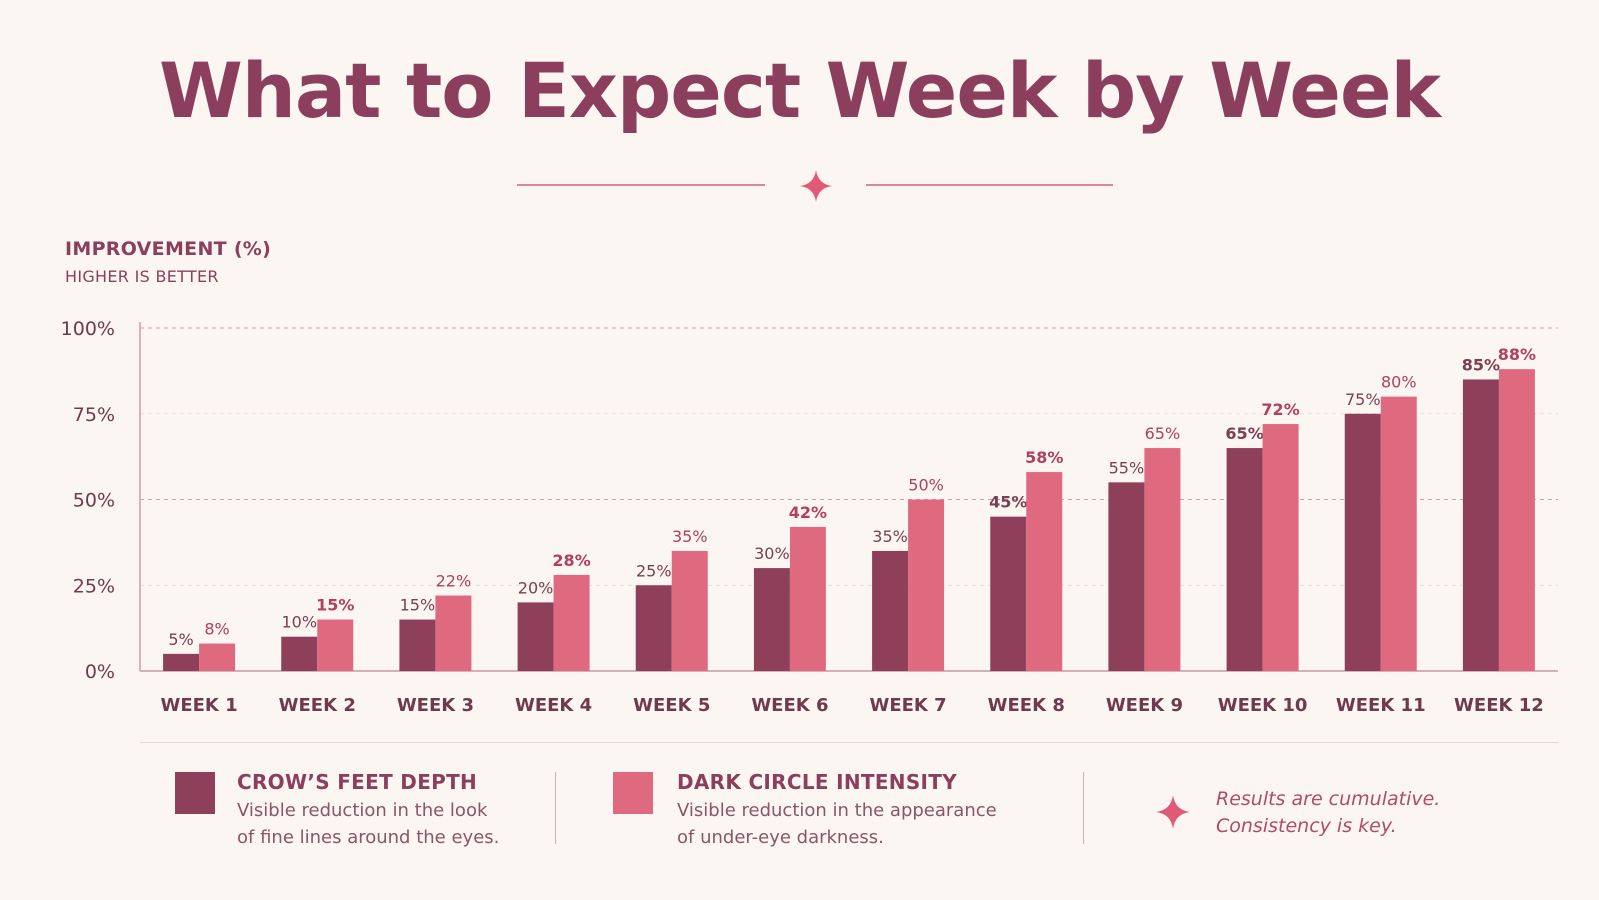  I want to click on legend-desc-line: Visible reduction in the appearance, so click(837, 810).